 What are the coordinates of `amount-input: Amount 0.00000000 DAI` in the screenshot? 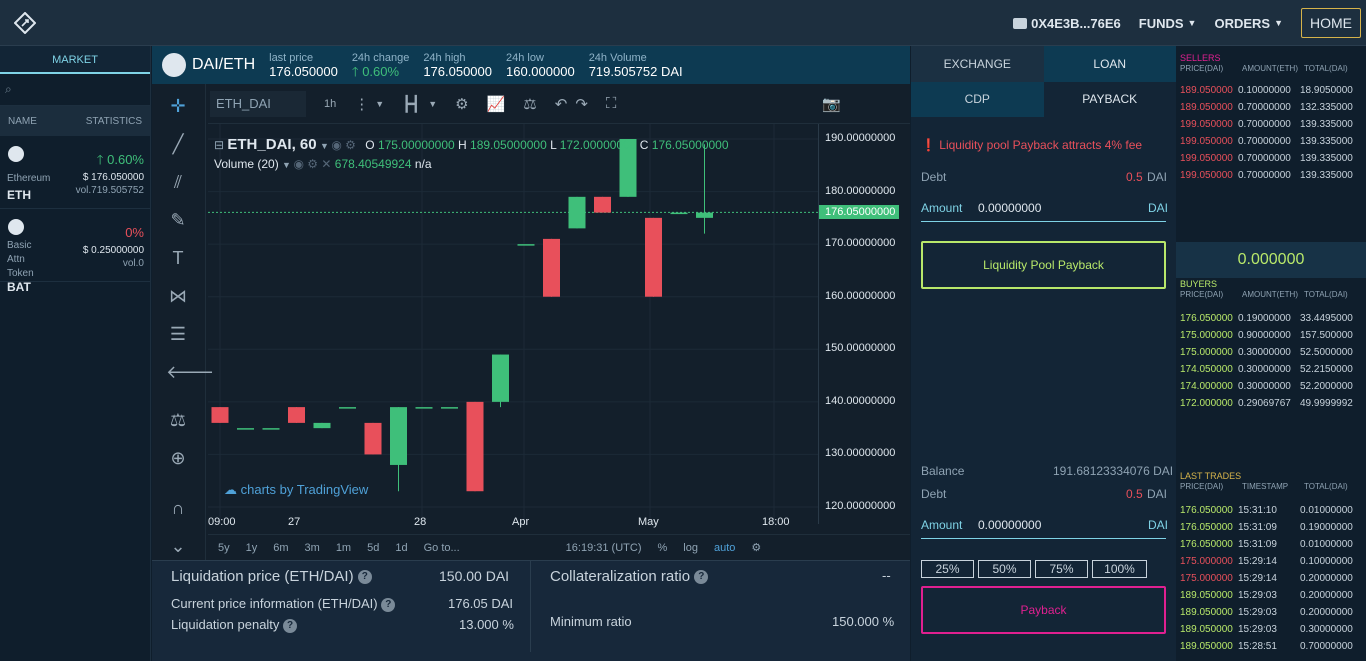 It's located at (1044, 208).